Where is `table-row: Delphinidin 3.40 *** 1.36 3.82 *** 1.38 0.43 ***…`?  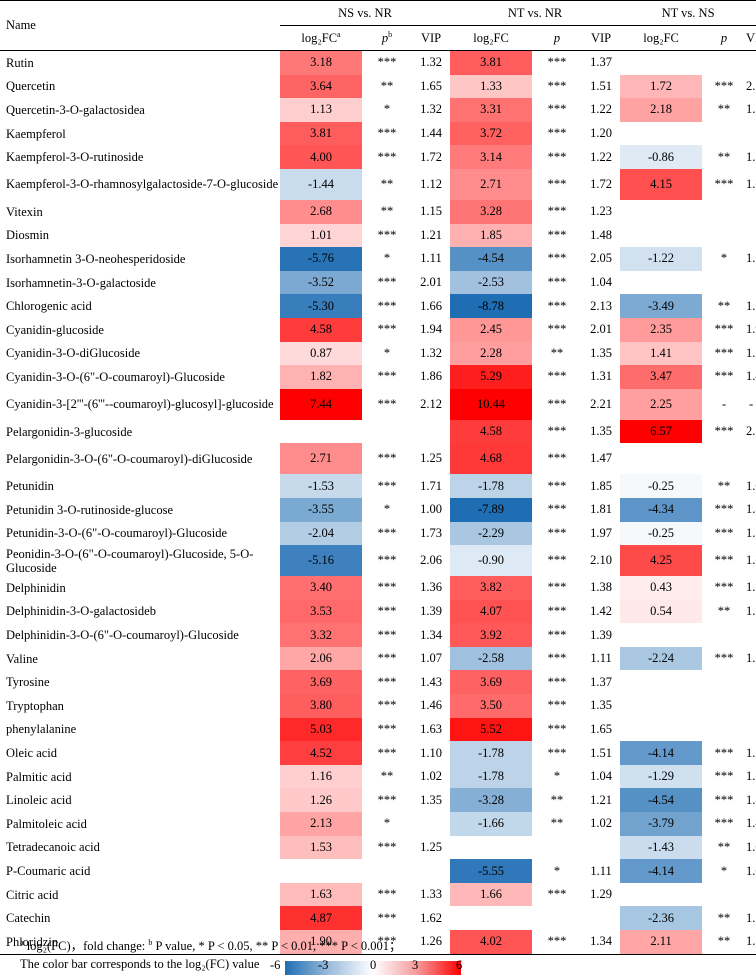 table-row: Delphinidin 3.40 *** 1.36 3.82 *** 1.38 0.43 ***… is located at coordinates (378, 588).